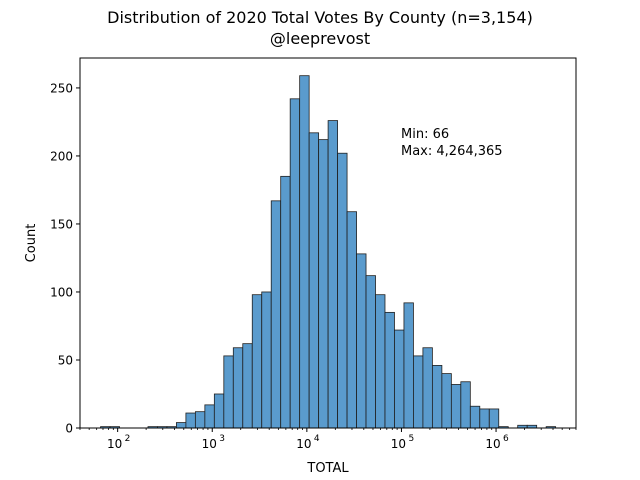 The image size is (640, 480). Describe the element at coordinates (320, 38) in the screenshot. I see `chart-subtitle: @leeprevost` at that location.